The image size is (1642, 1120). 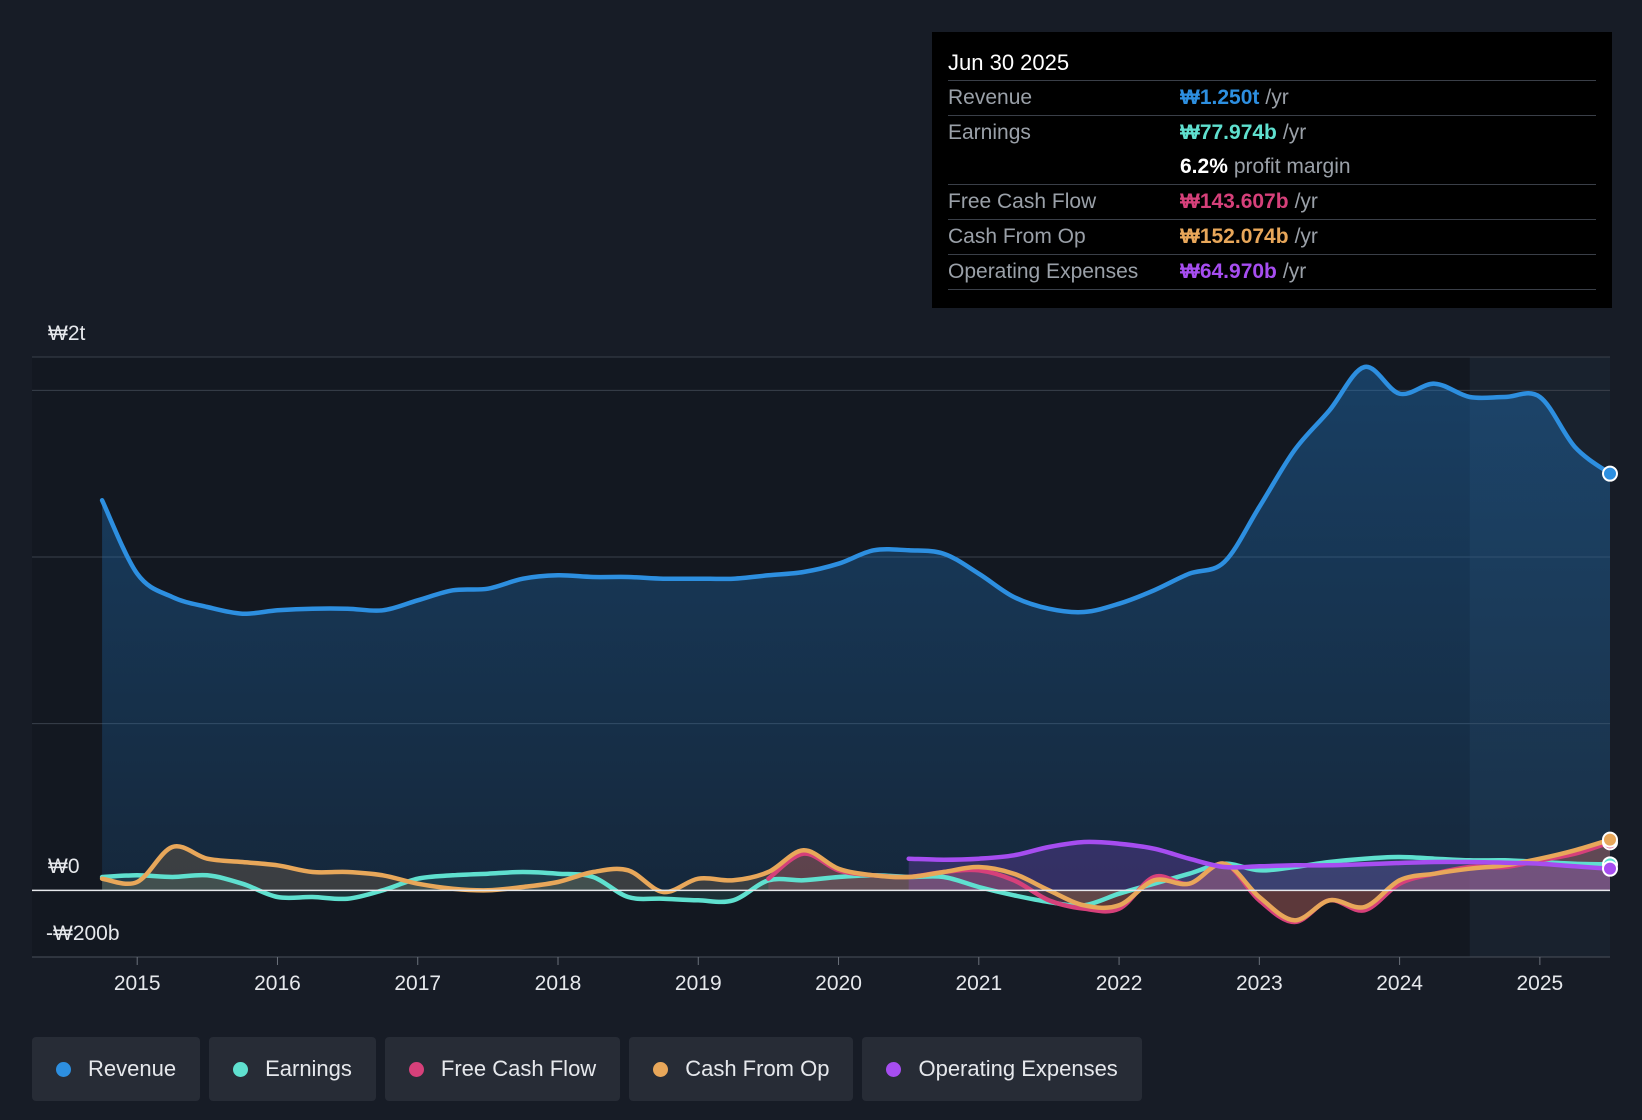 What do you see at coordinates (1540, 983) in the screenshot?
I see `x-tick-label: 2025` at bounding box center [1540, 983].